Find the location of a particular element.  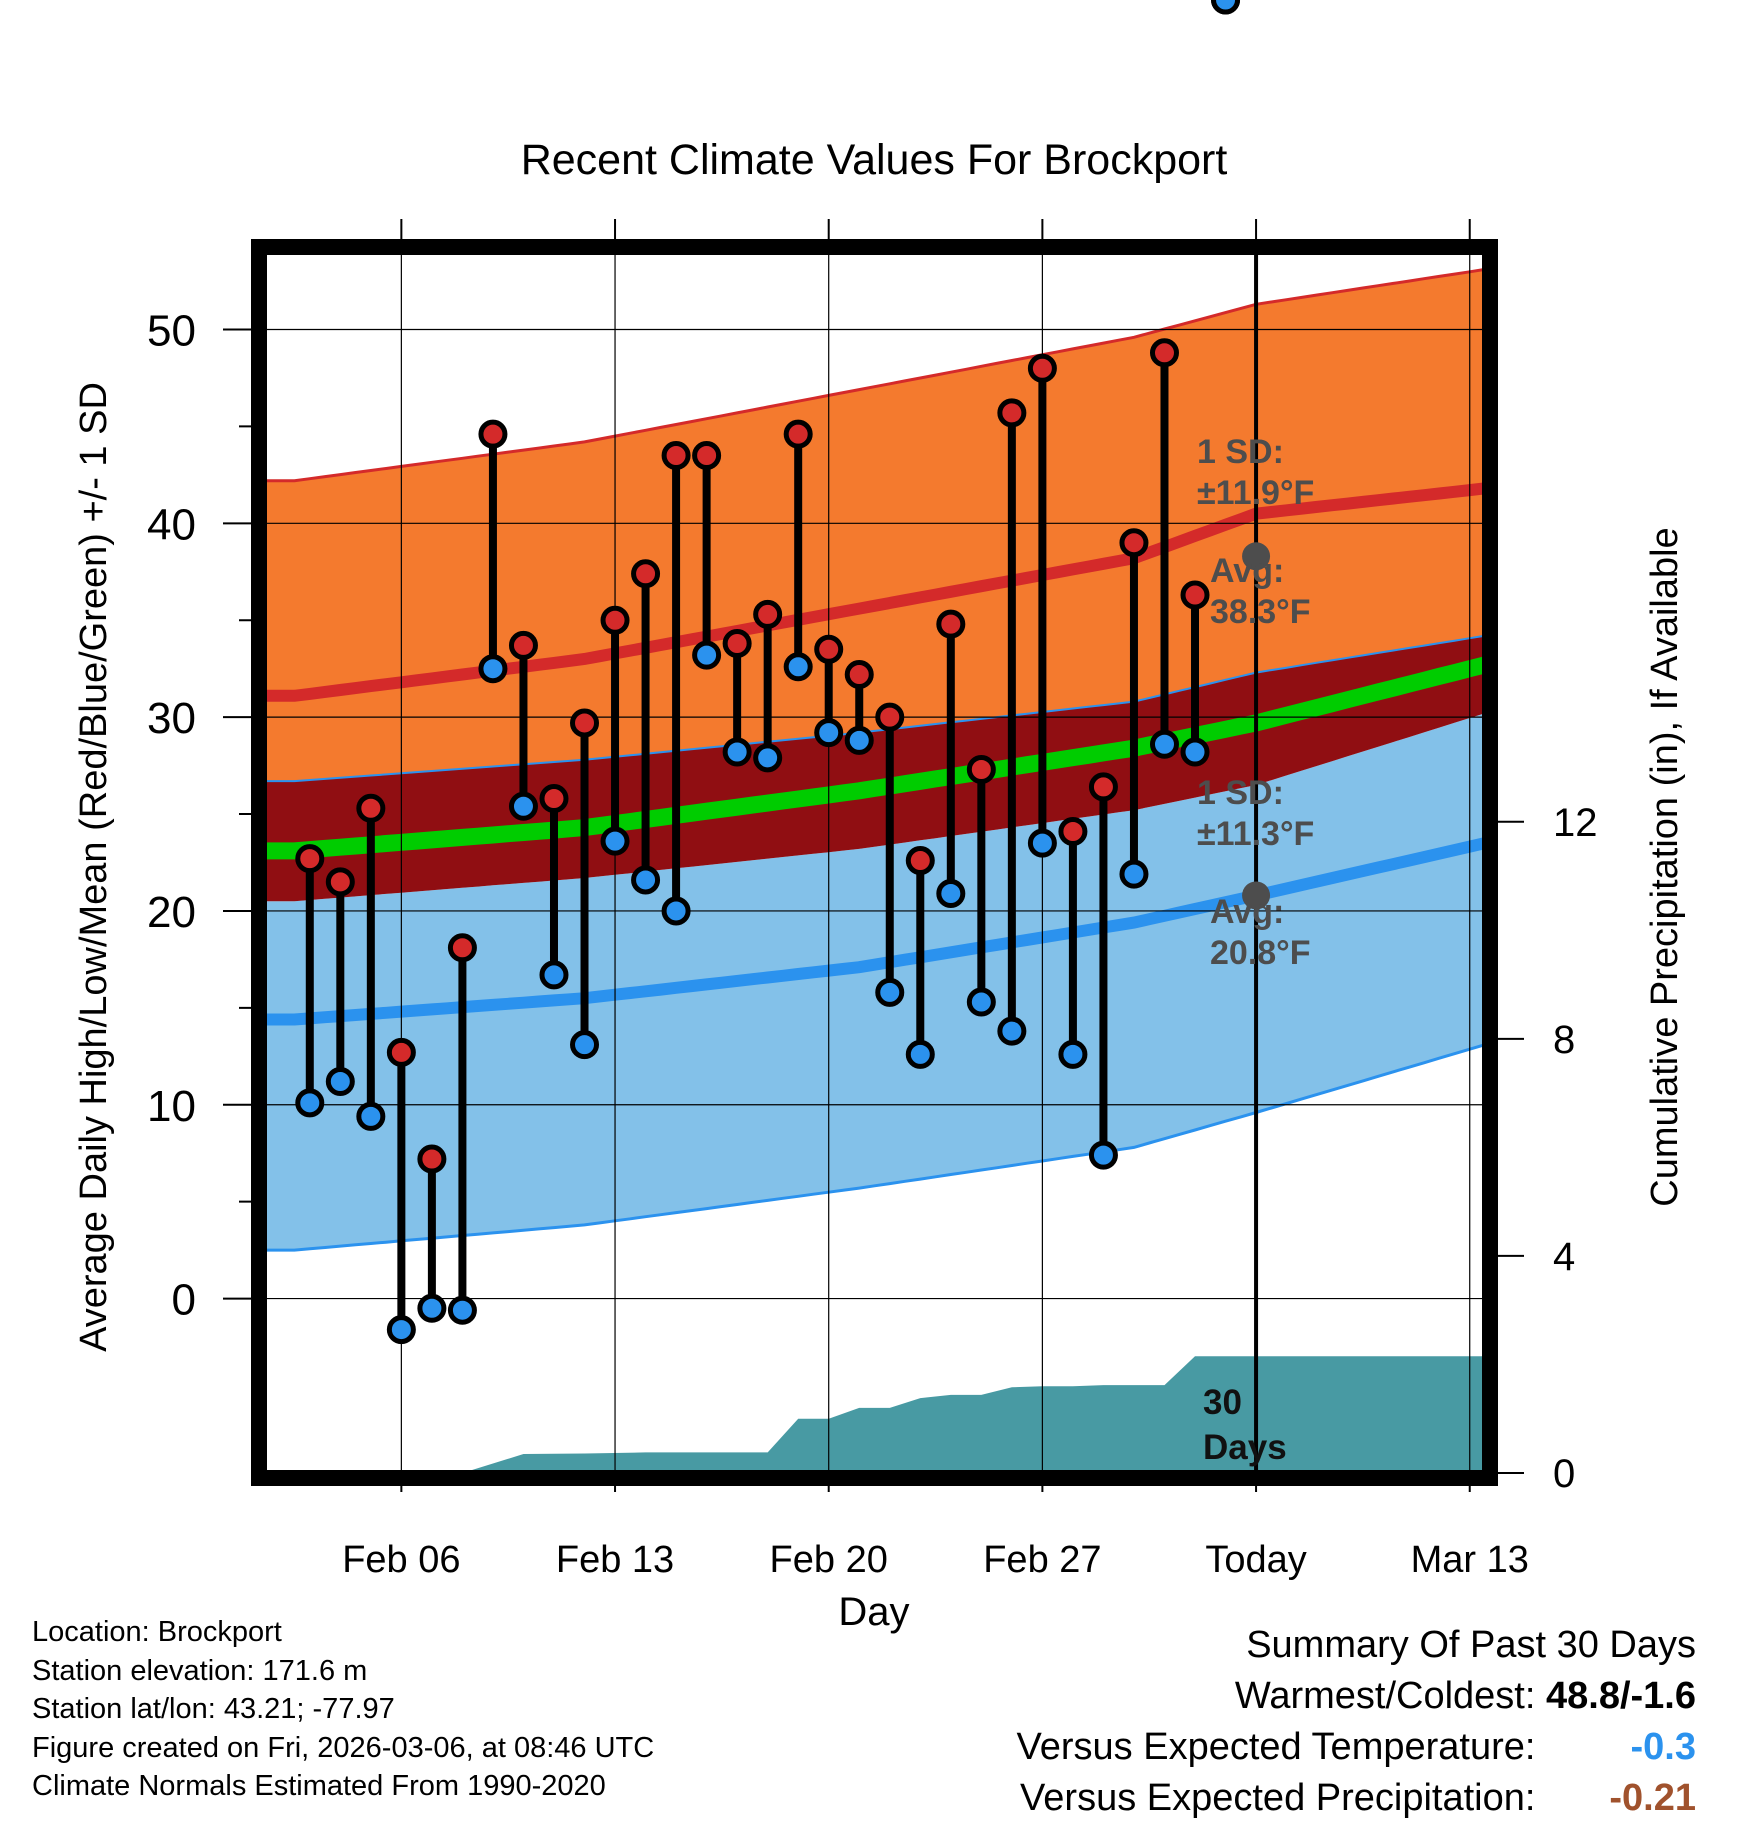

y-tick-label-right: 4 is located at coordinates (1564, 1257).